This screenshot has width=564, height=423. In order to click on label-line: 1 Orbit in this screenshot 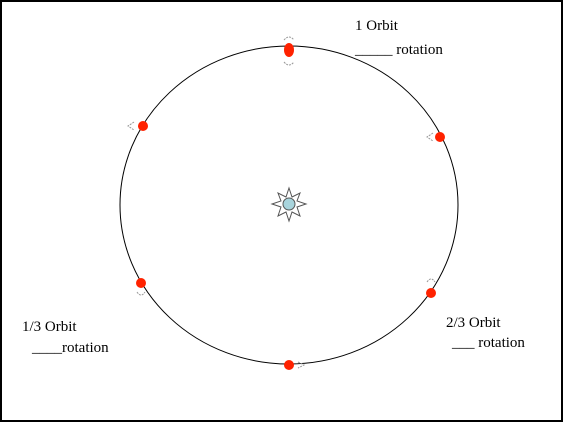, I will do `click(377, 26)`.